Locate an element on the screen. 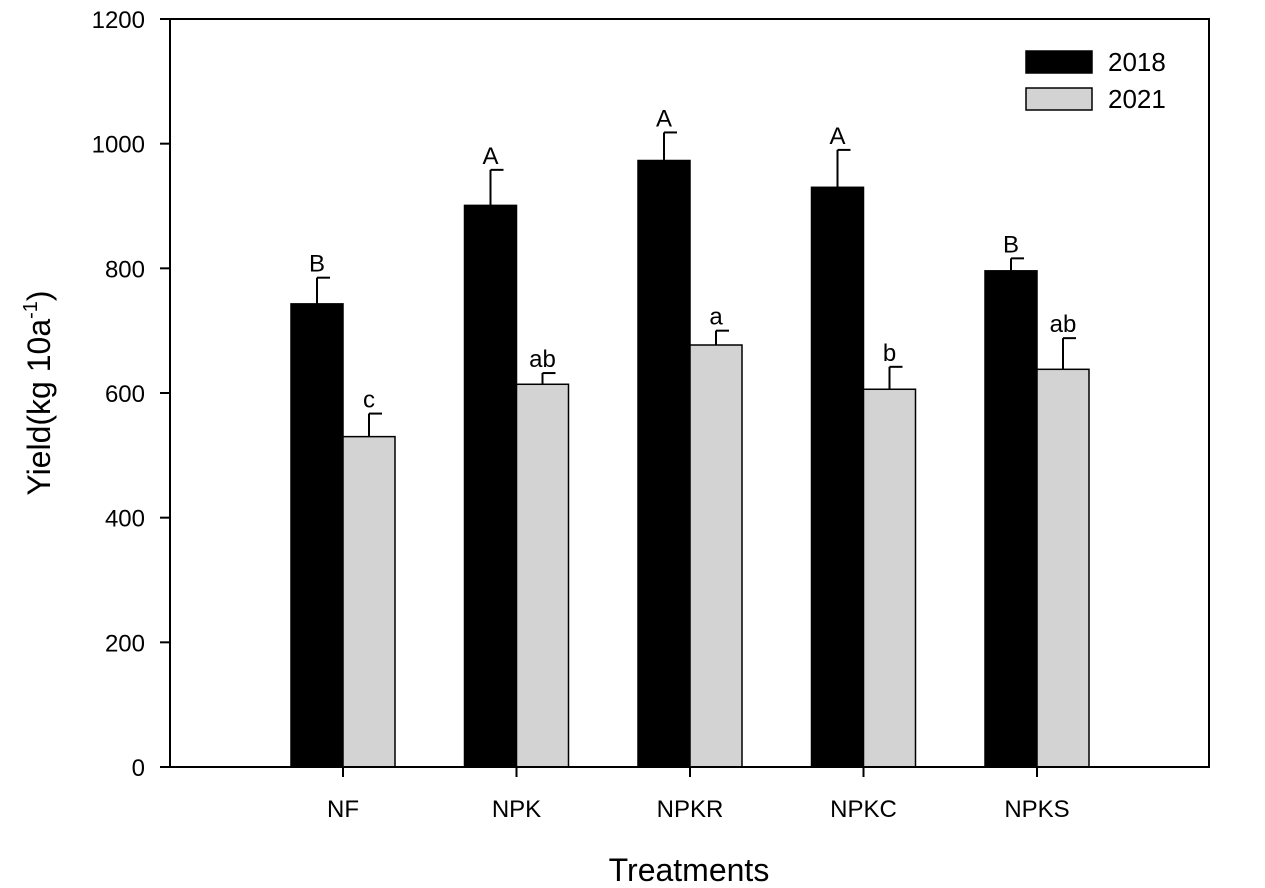  y-tick-label: 1000 is located at coordinates (118, 145).